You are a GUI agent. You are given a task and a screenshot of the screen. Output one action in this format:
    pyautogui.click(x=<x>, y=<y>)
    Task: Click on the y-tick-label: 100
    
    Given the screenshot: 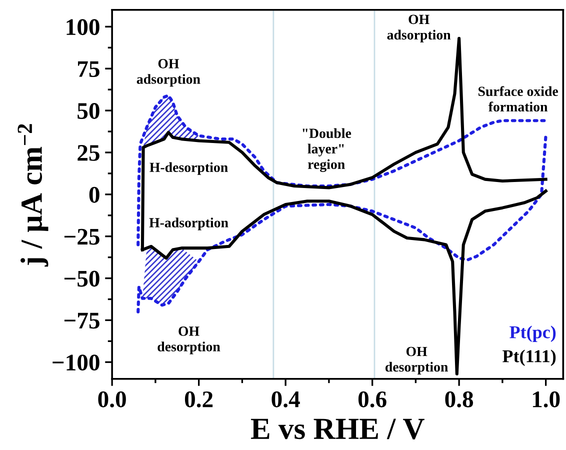 What is the action you would take?
    pyautogui.click(x=83, y=27)
    